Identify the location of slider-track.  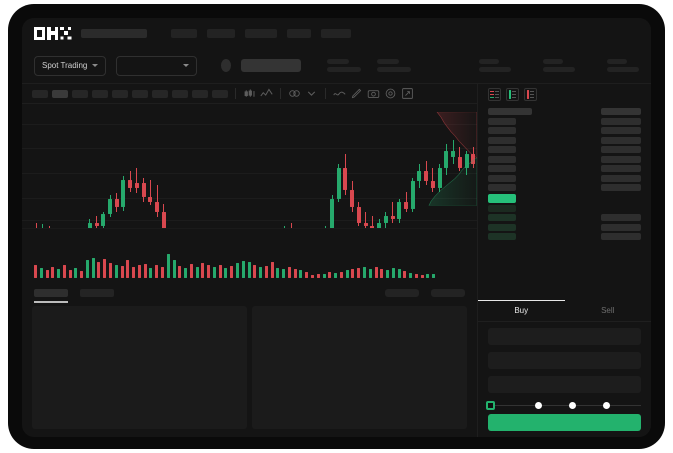
(563, 405).